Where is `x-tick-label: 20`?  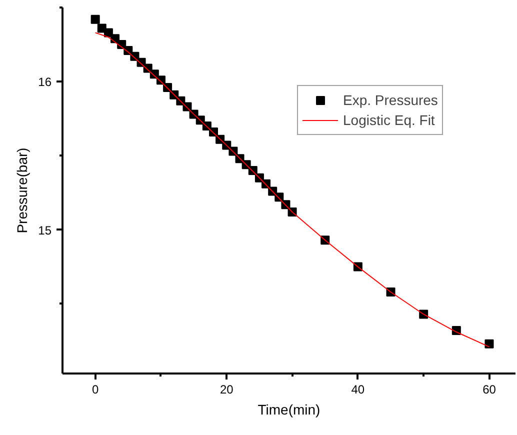 x-tick-label: 20 is located at coordinates (227, 389).